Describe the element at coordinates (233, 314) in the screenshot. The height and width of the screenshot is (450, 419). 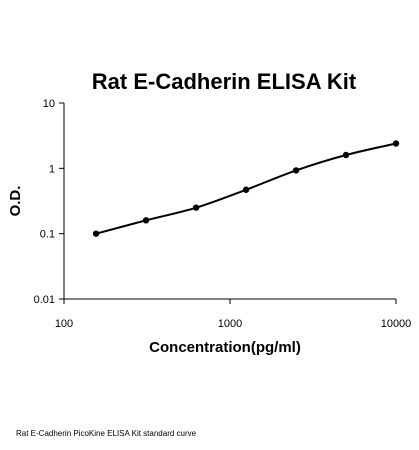
I see `x-axis-ticks: 100 1000 10000` at that location.